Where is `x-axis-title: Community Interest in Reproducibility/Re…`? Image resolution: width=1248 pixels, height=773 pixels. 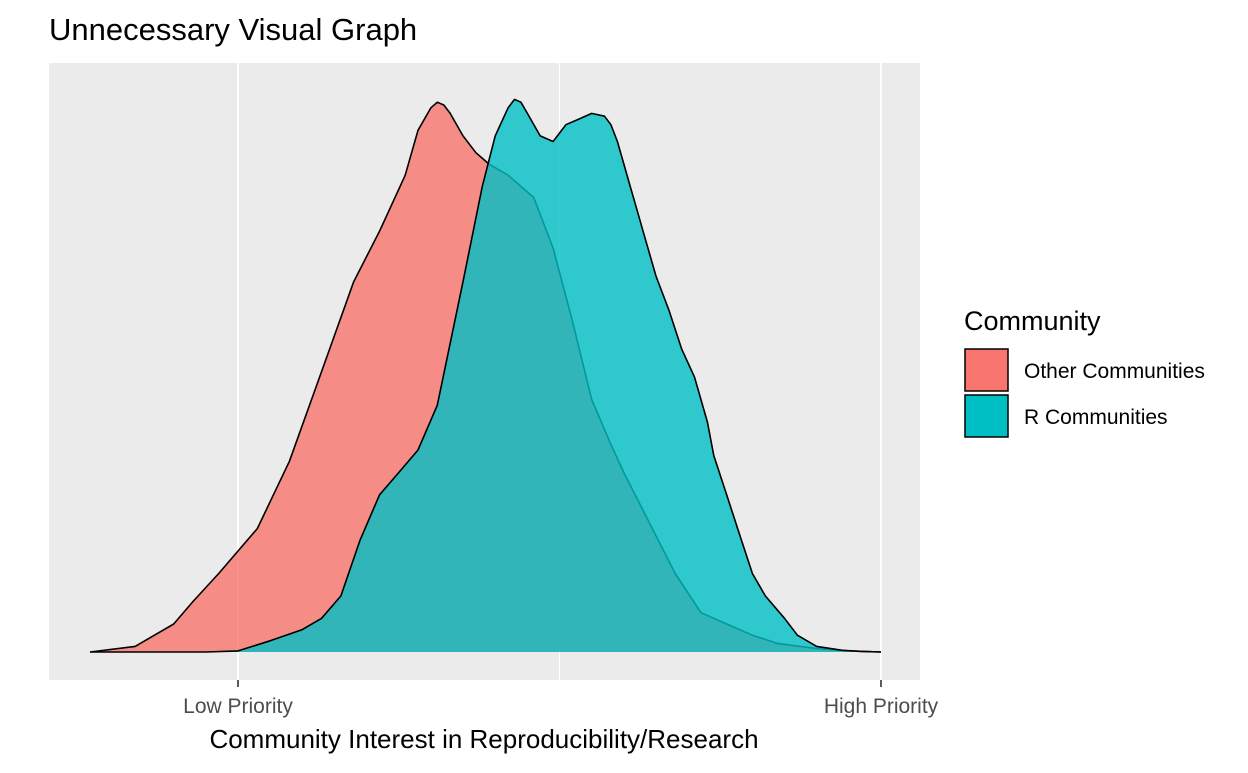
x-axis-title: Community Interest in Reproducibility/Re… is located at coordinates (483, 739).